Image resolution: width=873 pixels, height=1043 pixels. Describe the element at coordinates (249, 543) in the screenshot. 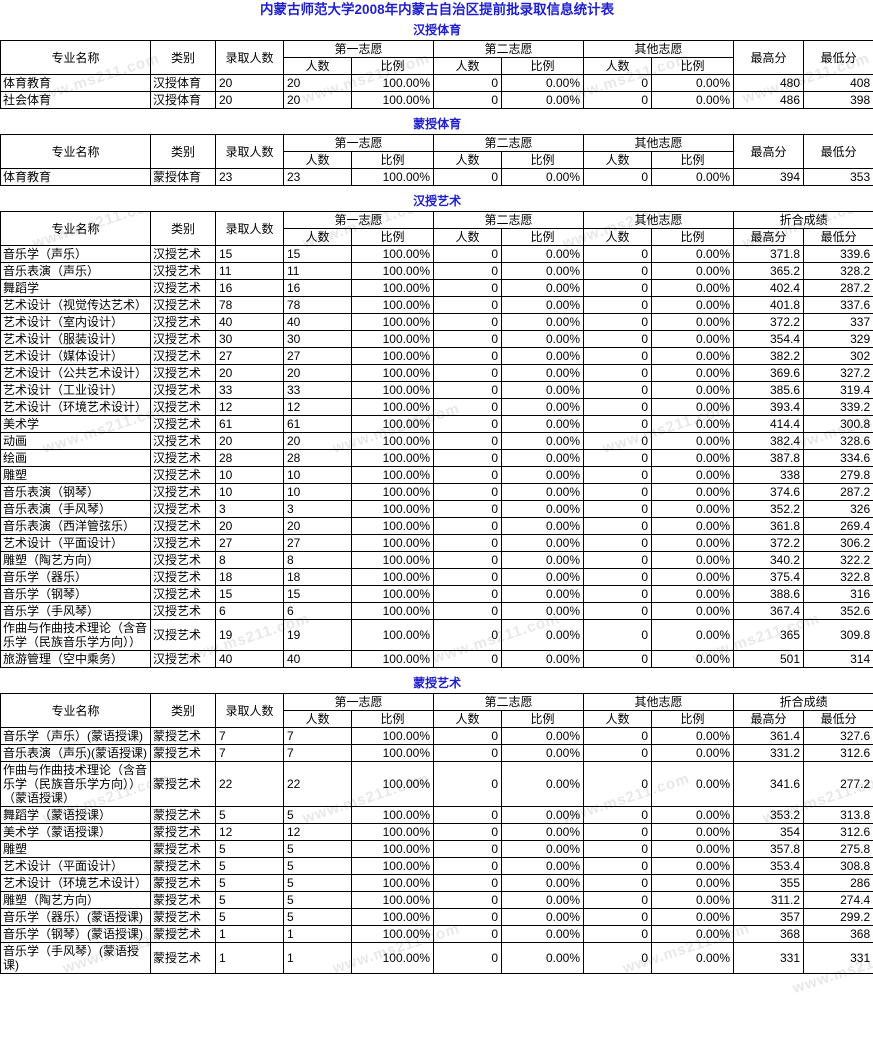

I see `cell-enrolled: 27` at that location.